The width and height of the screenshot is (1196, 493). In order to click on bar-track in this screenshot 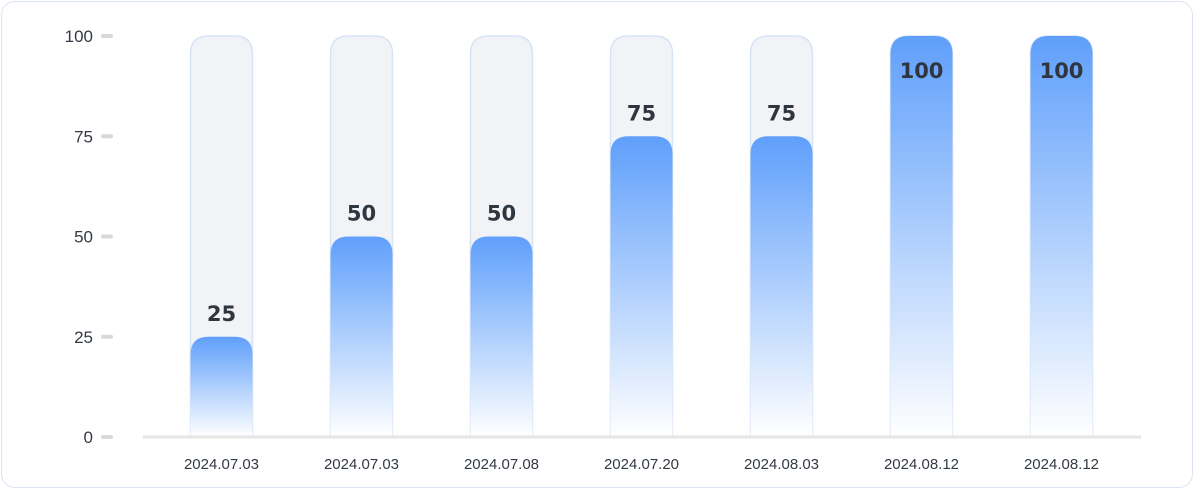, I will do `click(221, 236)`.